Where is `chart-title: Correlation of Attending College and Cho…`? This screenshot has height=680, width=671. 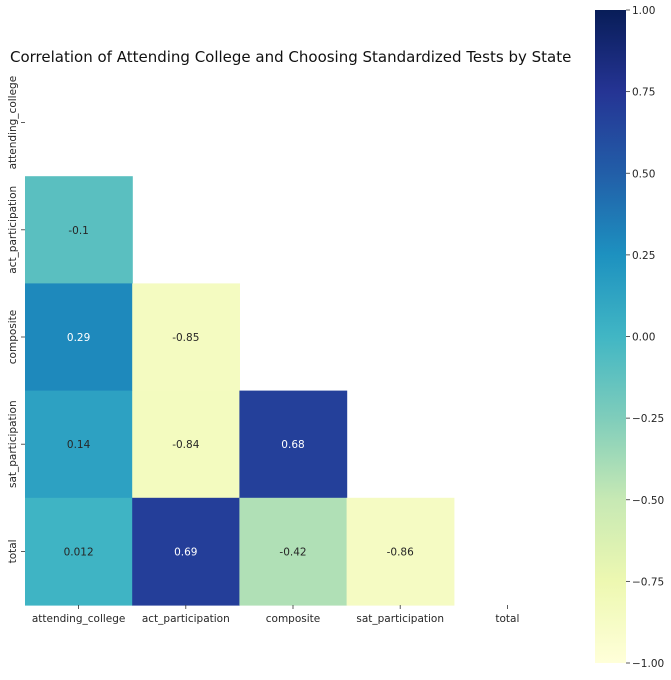
chart-title: Correlation of Attending College and Cho… is located at coordinates (291, 57).